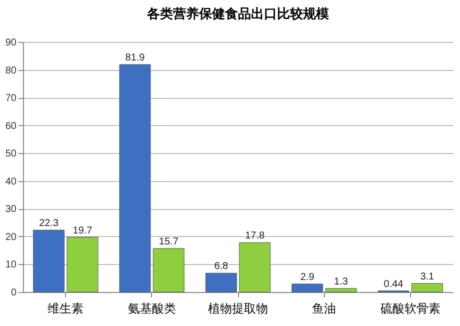  I want to click on data-label: 22.3, so click(49, 224).